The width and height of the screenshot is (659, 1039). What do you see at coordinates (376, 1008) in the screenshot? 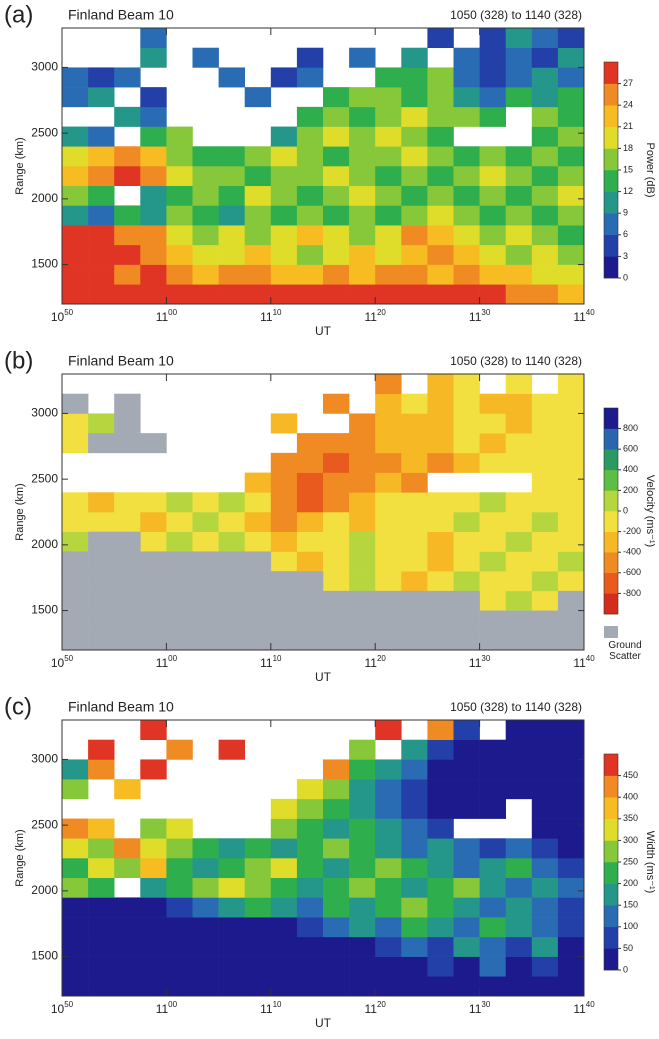
I see `x-tick-label: 1120` at bounding box center [376, 1008].